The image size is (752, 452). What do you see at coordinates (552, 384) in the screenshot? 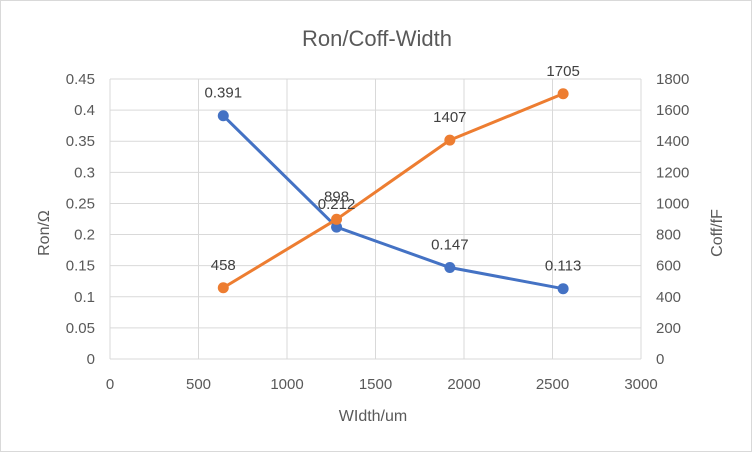
I see `x-tick-label: 2500` at bounding box center [552, 384].